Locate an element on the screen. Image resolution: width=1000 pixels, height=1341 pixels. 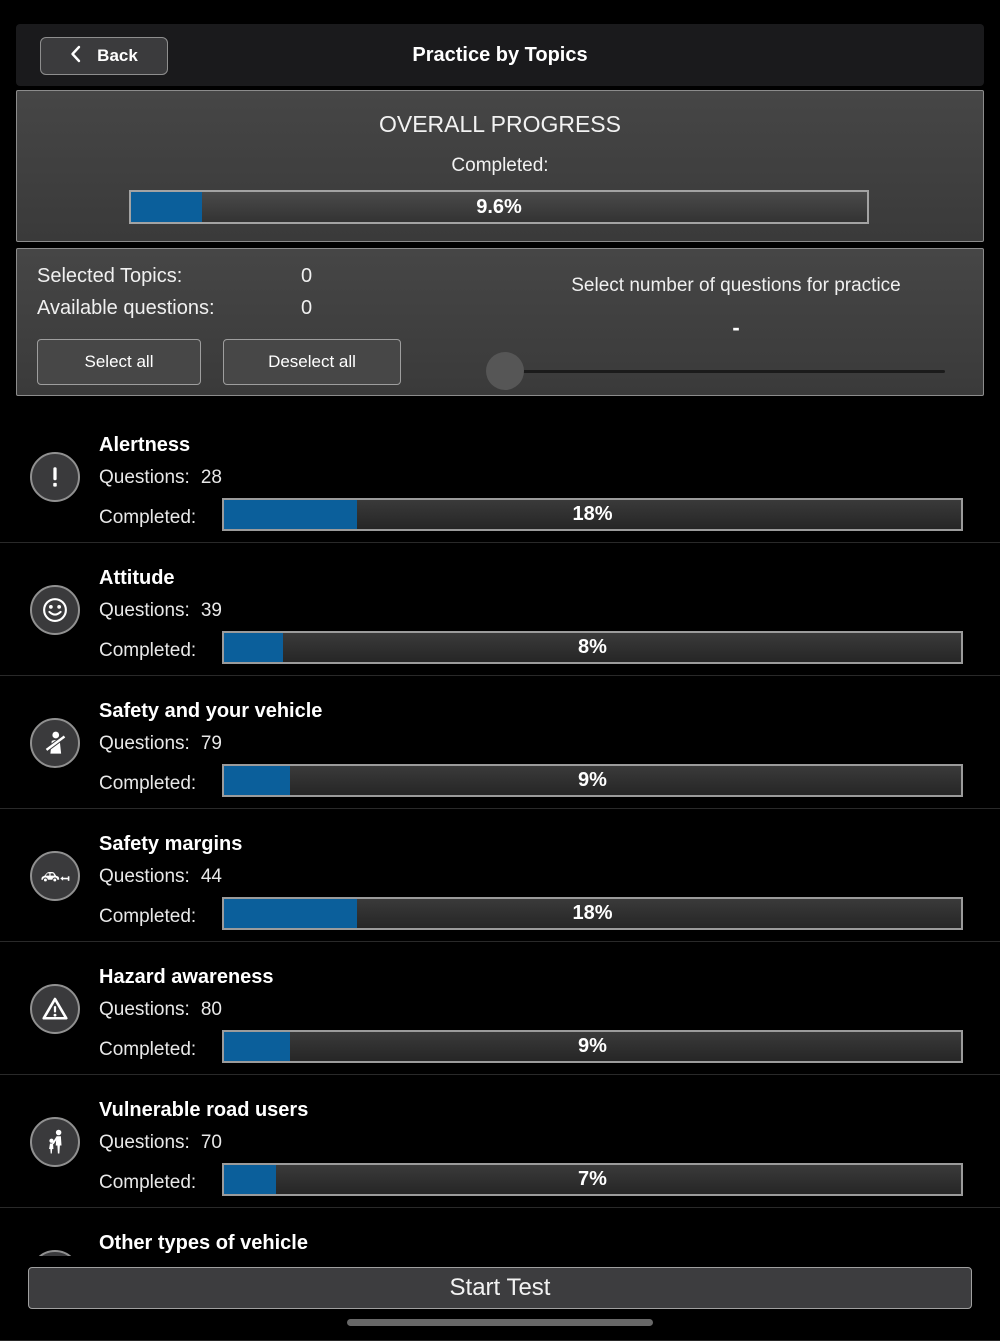
overall-progress-bar: 9.6% is located at coordinates (499, 207).